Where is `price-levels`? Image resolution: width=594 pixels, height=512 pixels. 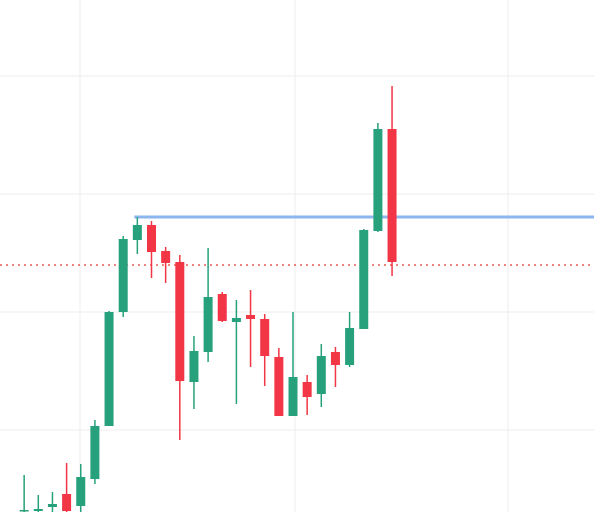 price-levels is located at coordinates (297, 240).